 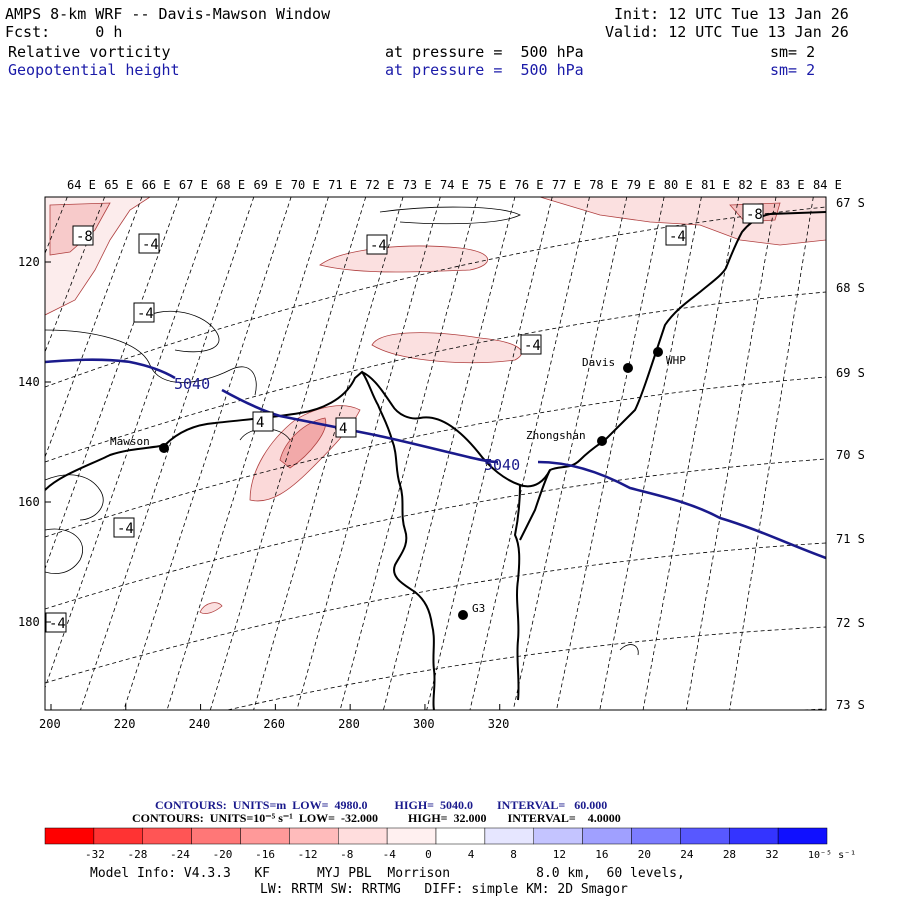 What do you see at coordinates (793, 70) in the screenshot?
I see `field2-smoothing: sm= 2` at bounding box center [793, 70].